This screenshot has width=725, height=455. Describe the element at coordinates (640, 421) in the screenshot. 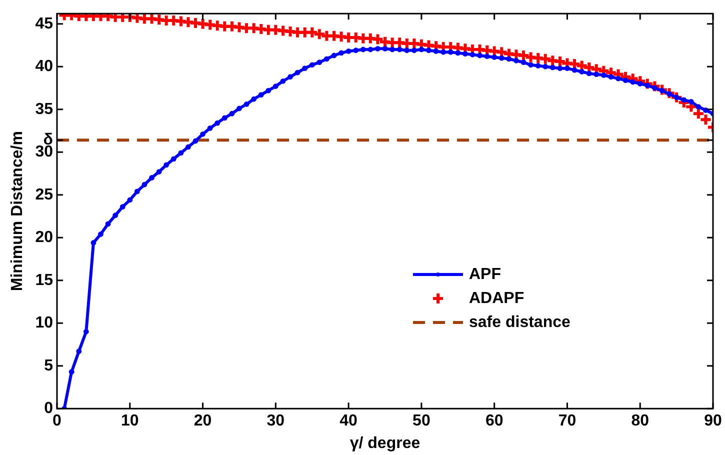

I see `x-tick-label: 80` at that location.